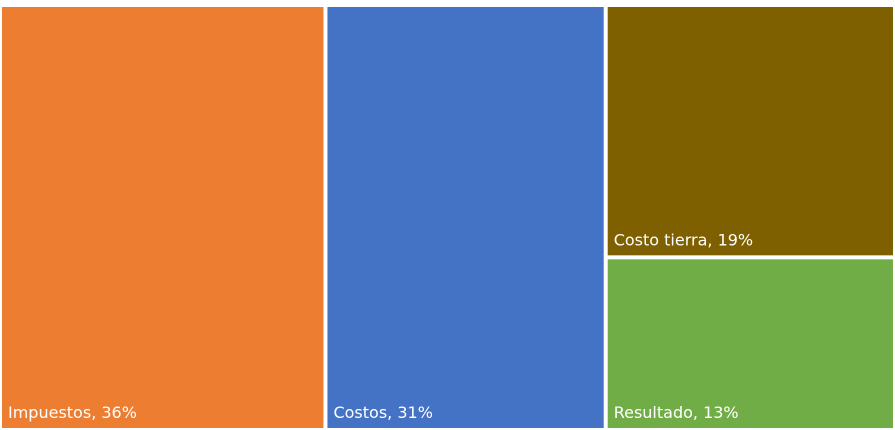 Image resolution: width=895 pixels, height=430 pixels. Describe the element at coordinates (661, 239) in the screenshot. I see `category-label: Costo tierra` at that location.